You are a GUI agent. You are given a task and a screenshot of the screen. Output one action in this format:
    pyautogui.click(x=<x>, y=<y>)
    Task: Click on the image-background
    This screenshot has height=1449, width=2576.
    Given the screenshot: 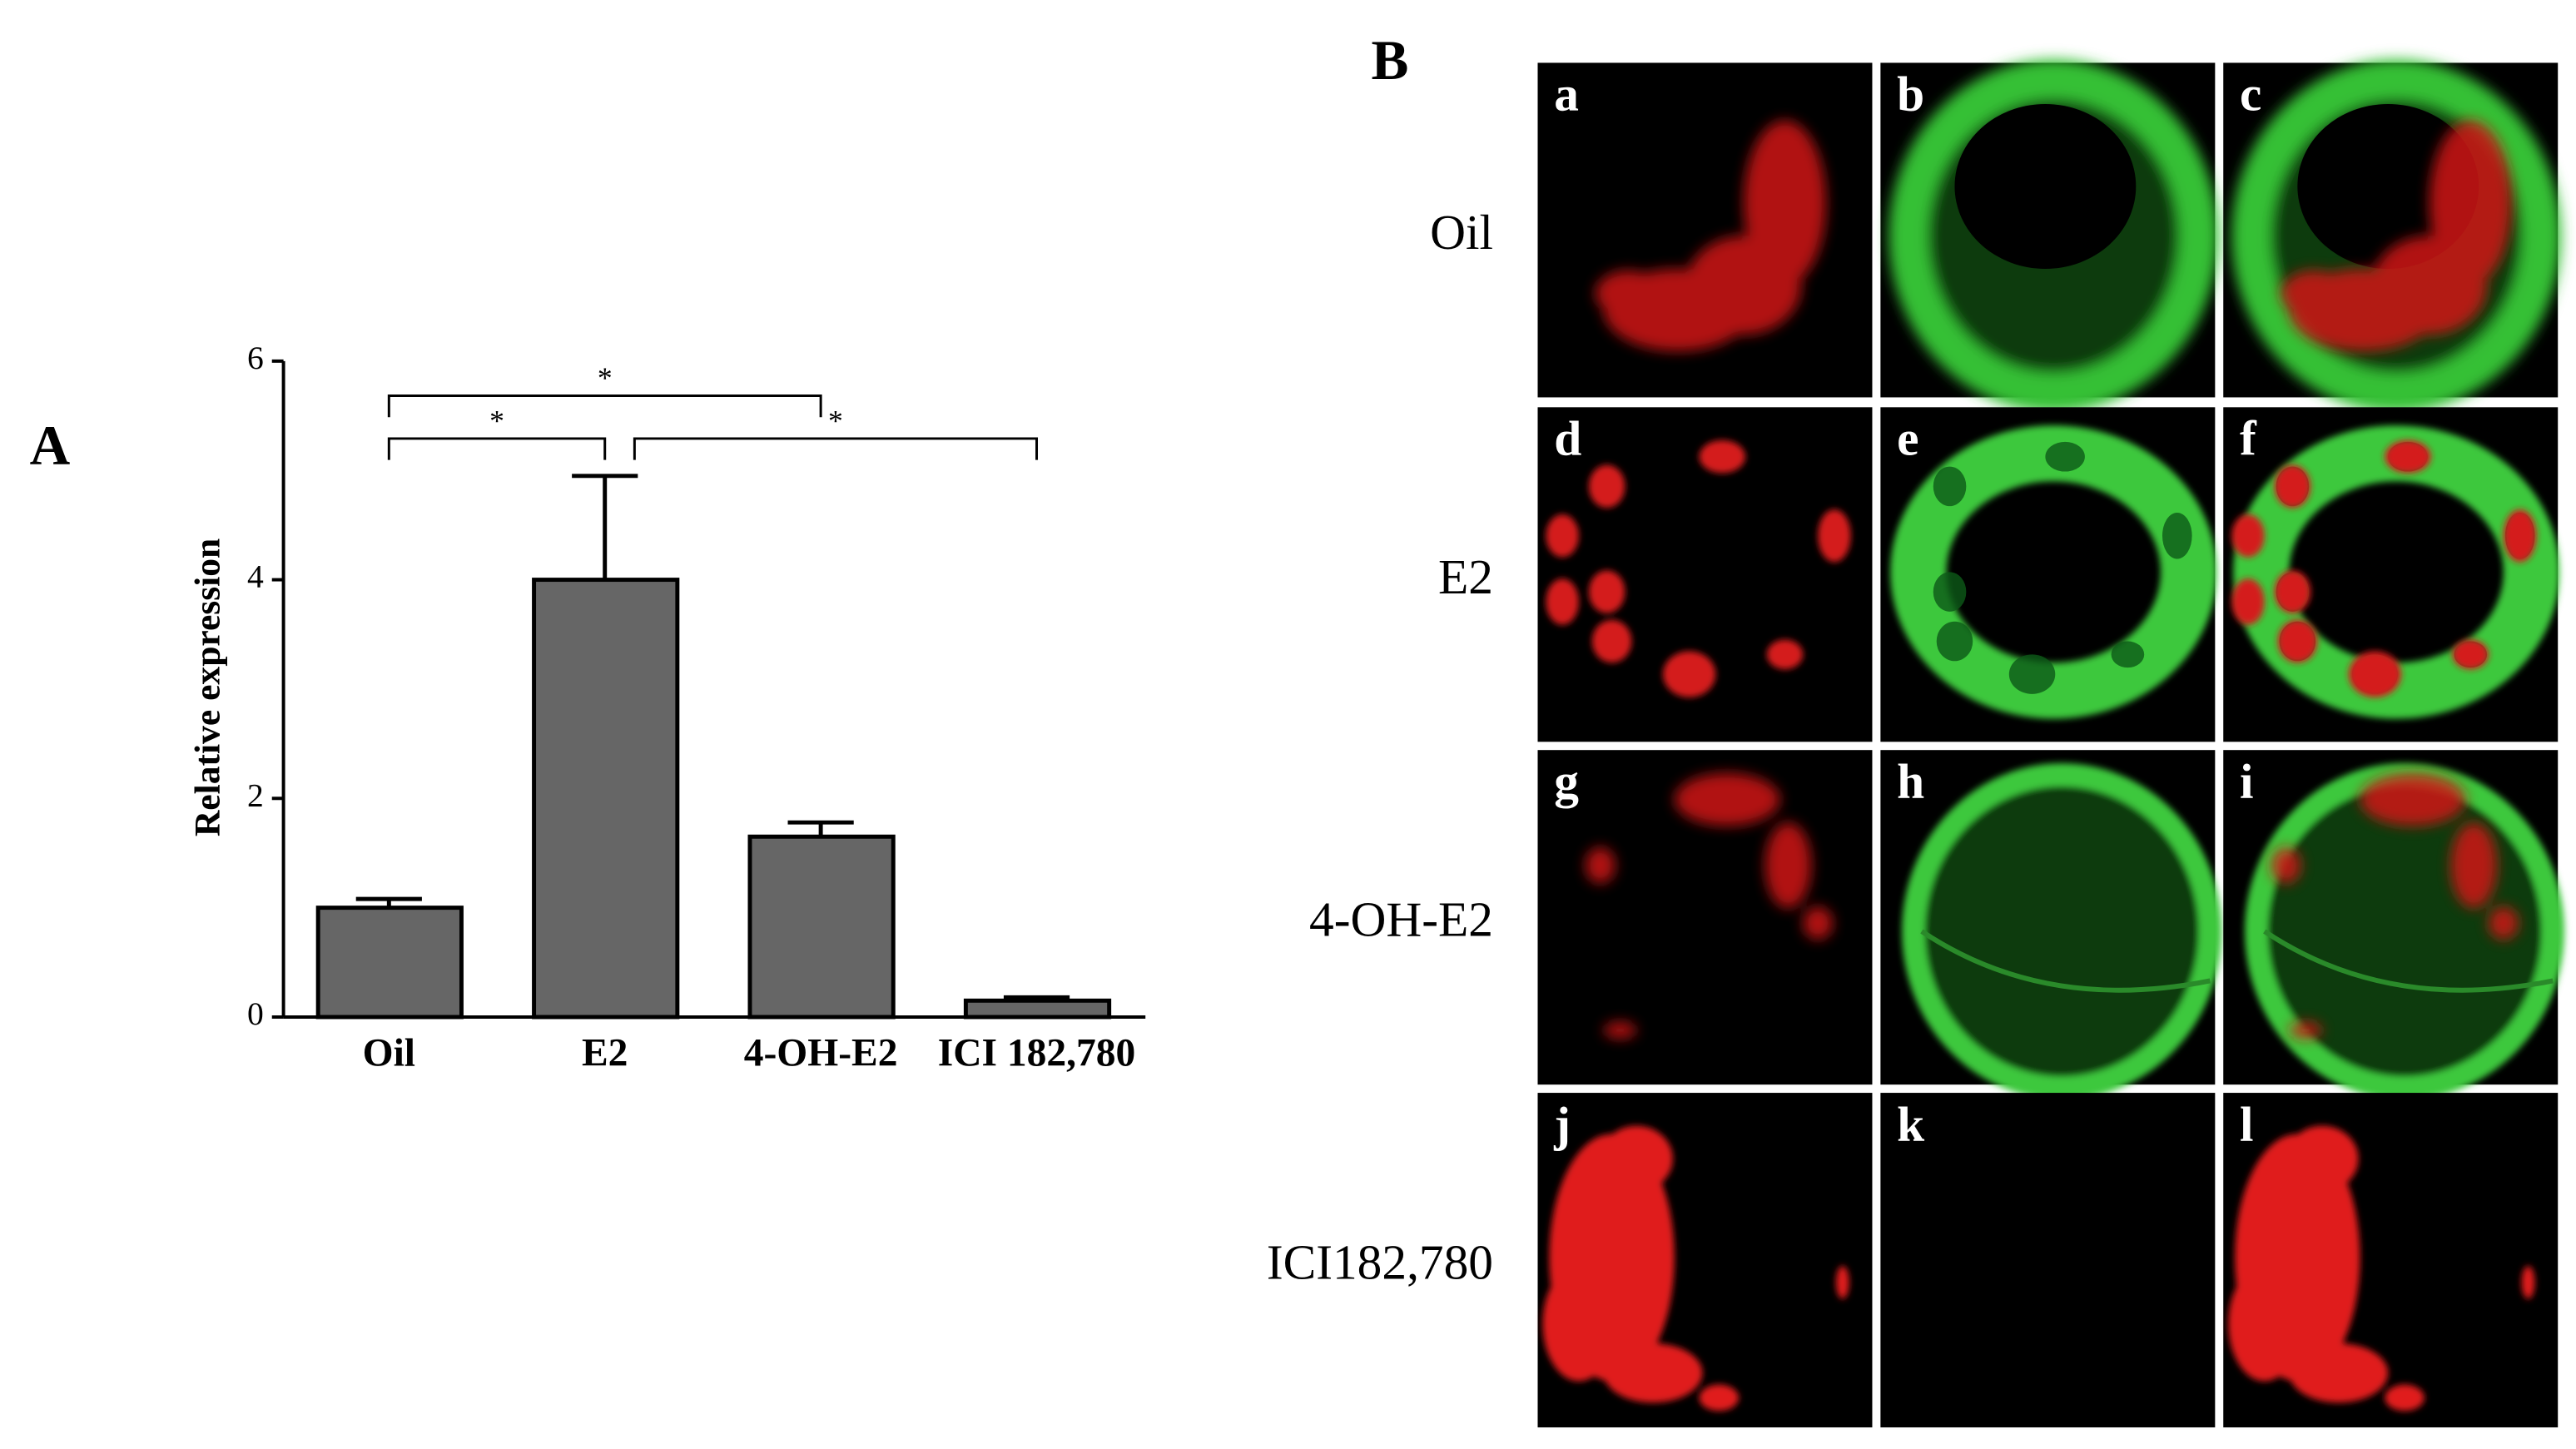 What is the action you would take?
    pyautogui.click(x=2048, y=1260)
    